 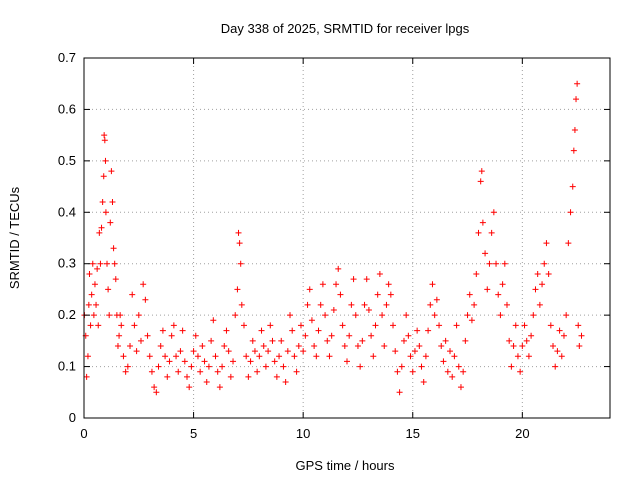 What do you see at coordinates (72, 417) in the screenshot?
I see `y-tick-label: 0` at bounding box center [72, 417].